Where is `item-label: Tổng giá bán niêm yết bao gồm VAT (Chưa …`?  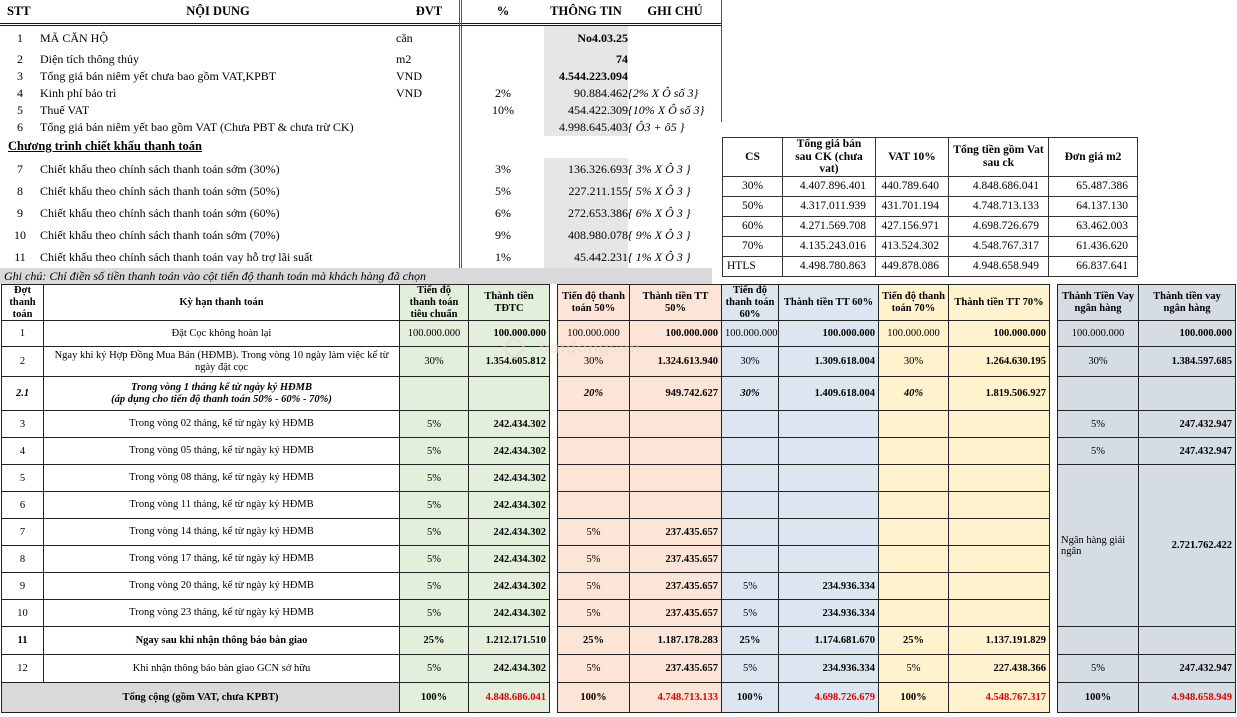 item-label: Tổng giá bán niêm yết bao gồm VAT (Chưa … is located at coordinates (197, 126).